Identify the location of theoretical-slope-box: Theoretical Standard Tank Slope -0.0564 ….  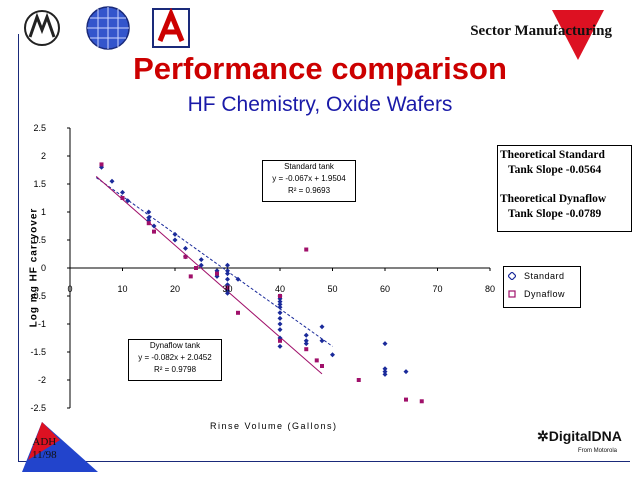
(564, 188).